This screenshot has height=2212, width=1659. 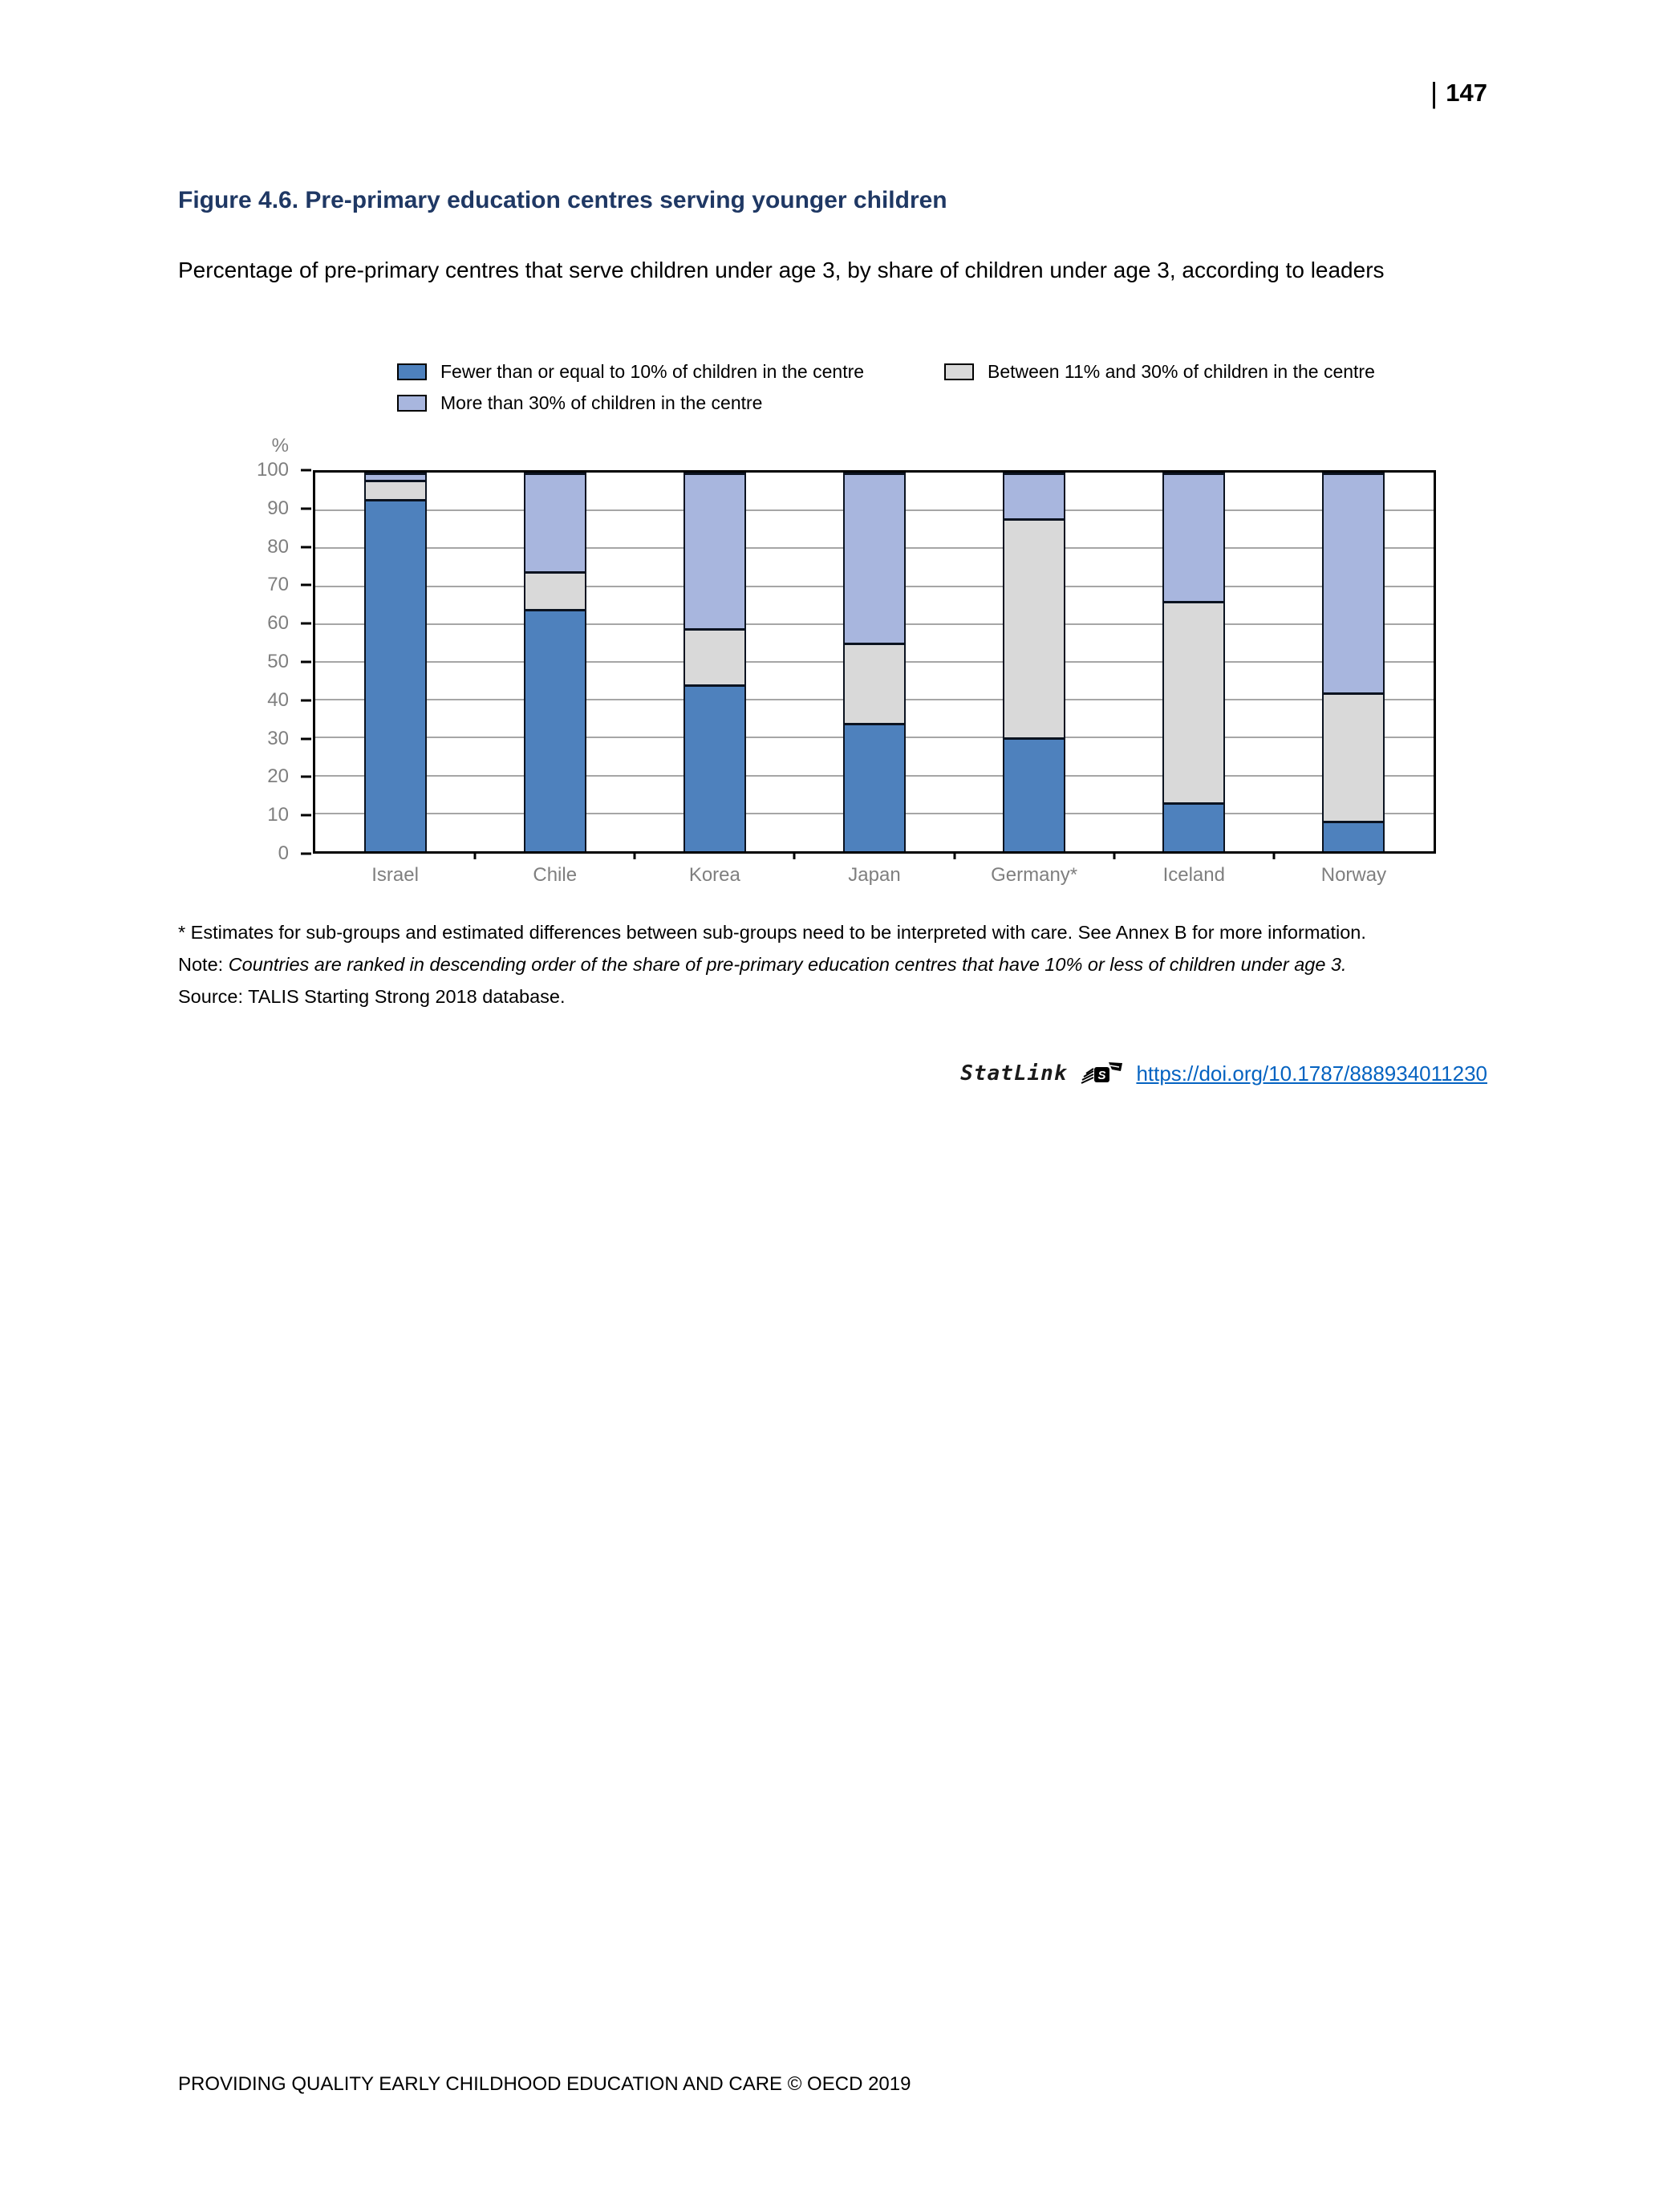 I want to click on bar-germany, so click(x=1034, y=662).